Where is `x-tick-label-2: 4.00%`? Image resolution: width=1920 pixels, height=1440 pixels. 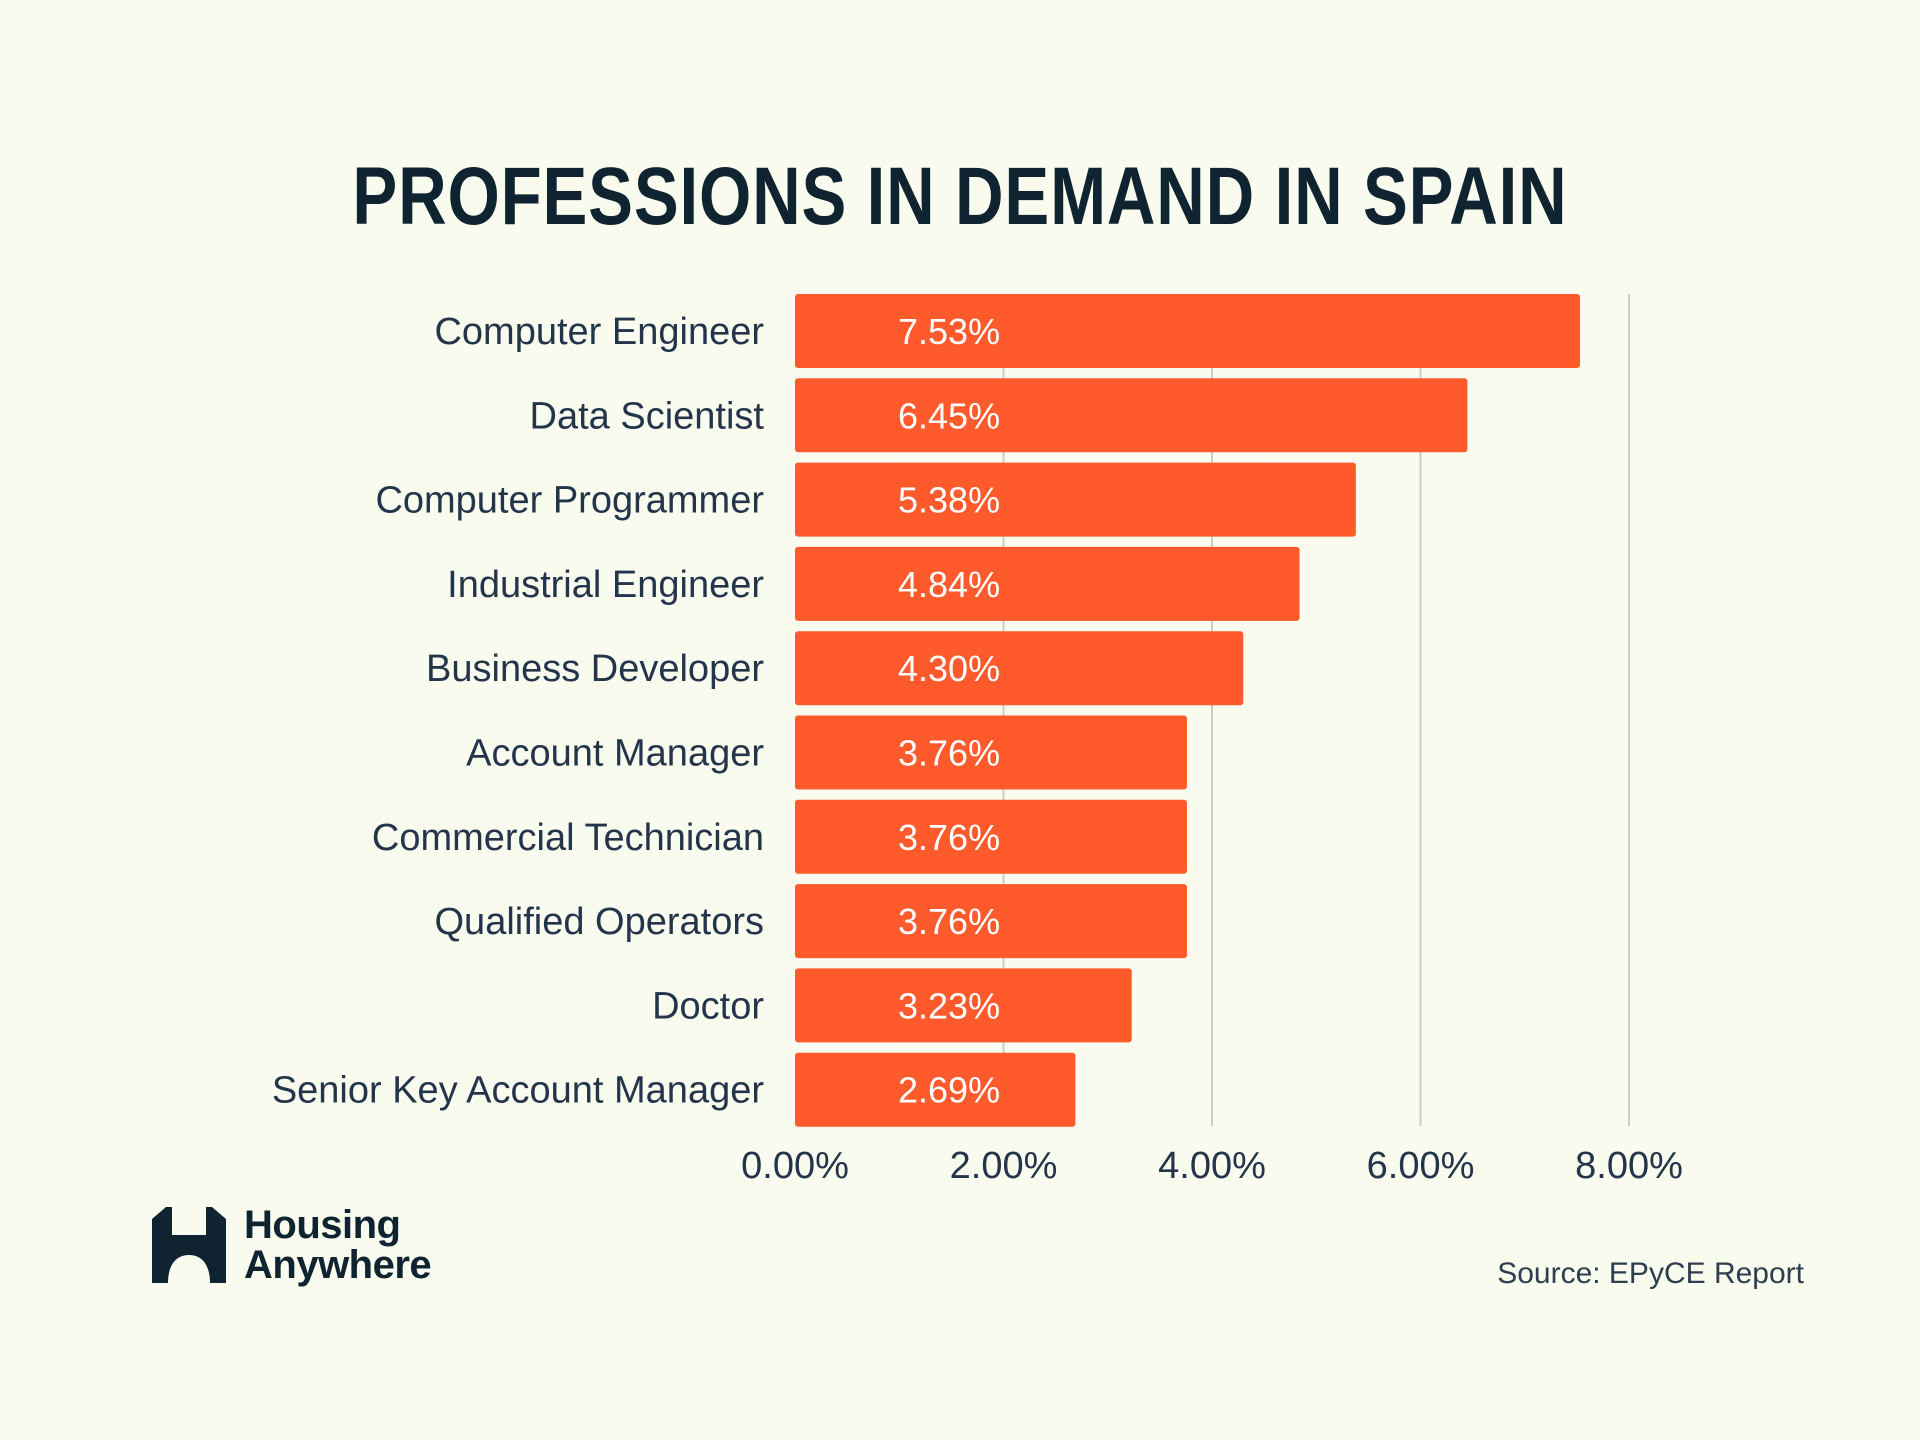 x-tick-label-2: 4.00% is located at coordinates (1212, 1166).